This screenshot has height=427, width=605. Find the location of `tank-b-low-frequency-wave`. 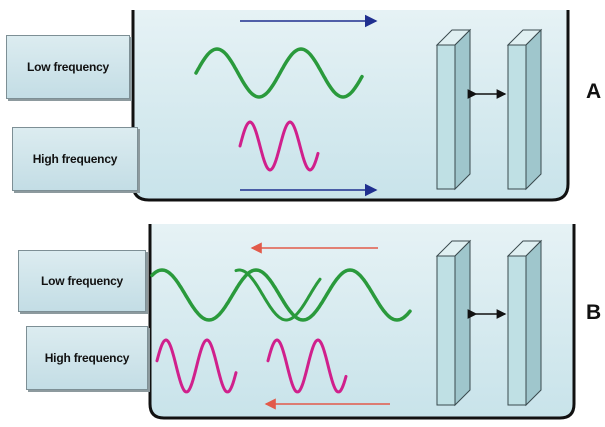

tank-b-low-frequency-wave is located at coordinates (281, 295).